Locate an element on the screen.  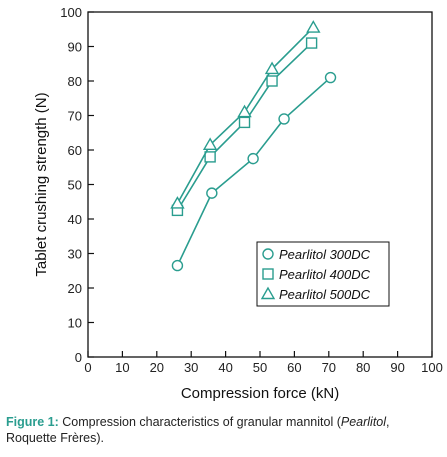
x-tick-label: 80 is located at coordinates (363, 367).